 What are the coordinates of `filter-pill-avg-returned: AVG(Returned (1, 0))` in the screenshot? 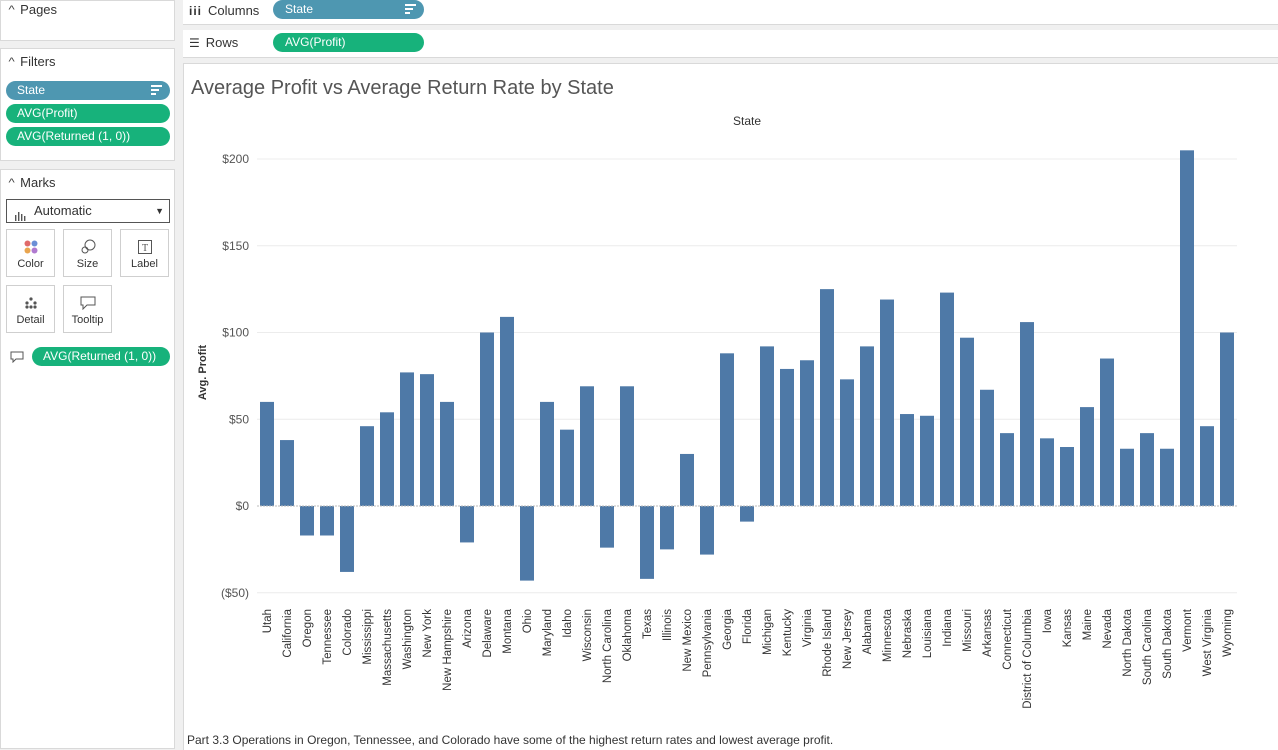 It's located at (88, 136).